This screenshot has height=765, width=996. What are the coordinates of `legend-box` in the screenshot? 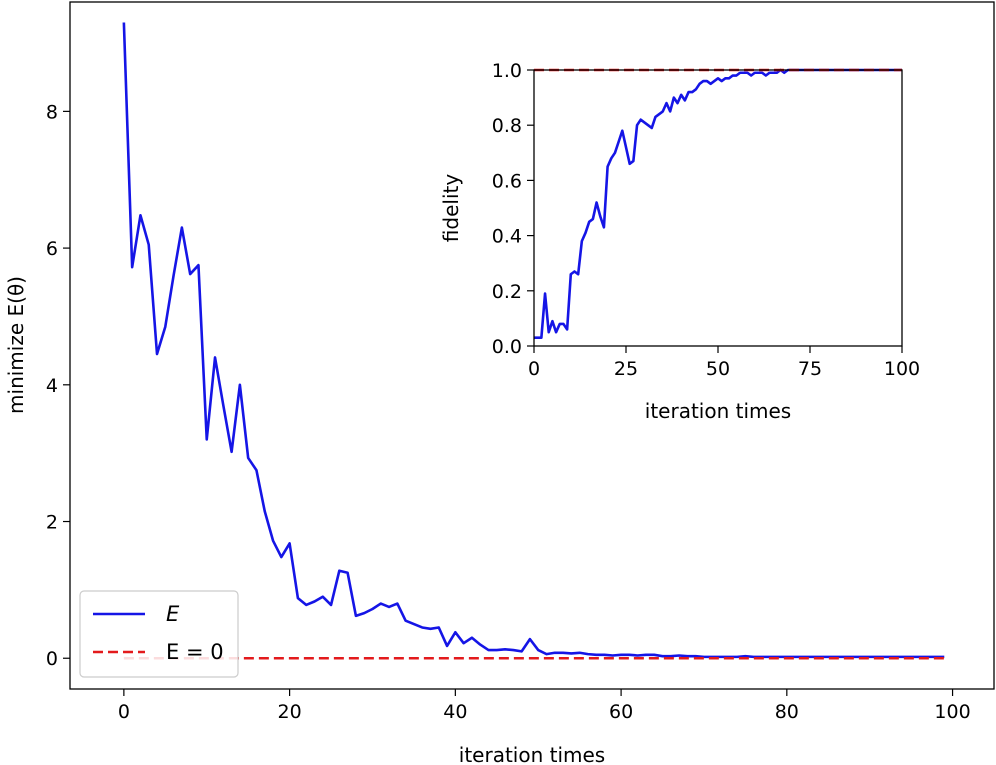 It's located at (159, 634).